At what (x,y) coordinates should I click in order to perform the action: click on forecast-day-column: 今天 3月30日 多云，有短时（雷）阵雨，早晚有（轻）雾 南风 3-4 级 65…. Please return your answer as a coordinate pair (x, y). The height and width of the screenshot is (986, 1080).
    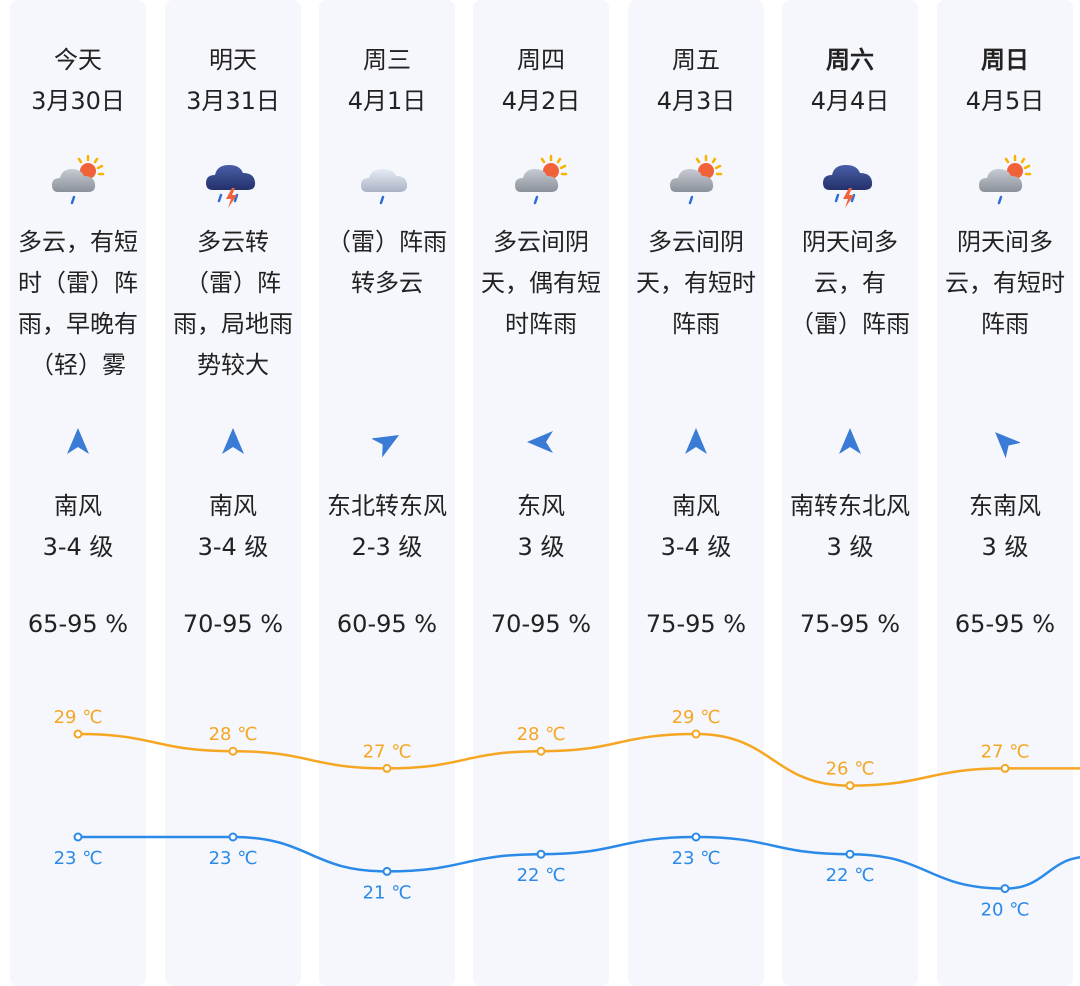
    Looking at the image, I should click on (78, 493).